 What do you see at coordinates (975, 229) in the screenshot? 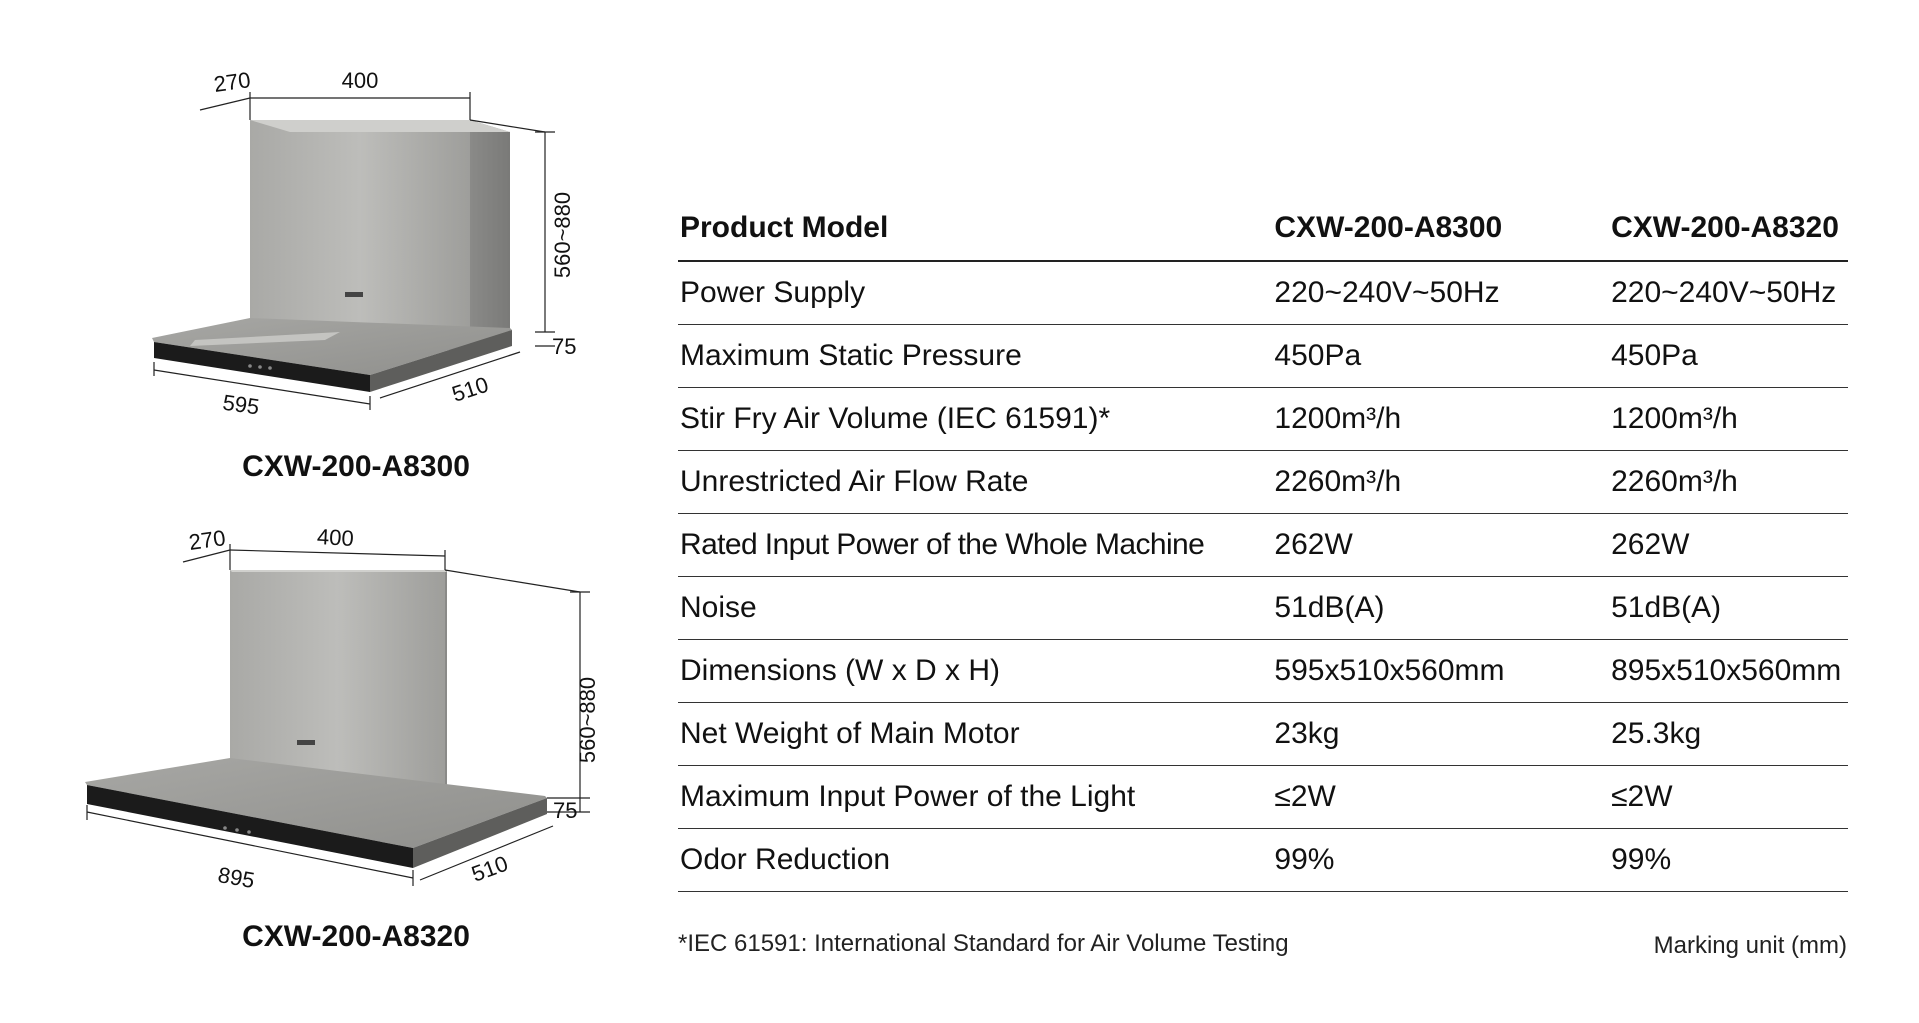
I see `header-product-model: Product Model` at bounding box center [975, 229].